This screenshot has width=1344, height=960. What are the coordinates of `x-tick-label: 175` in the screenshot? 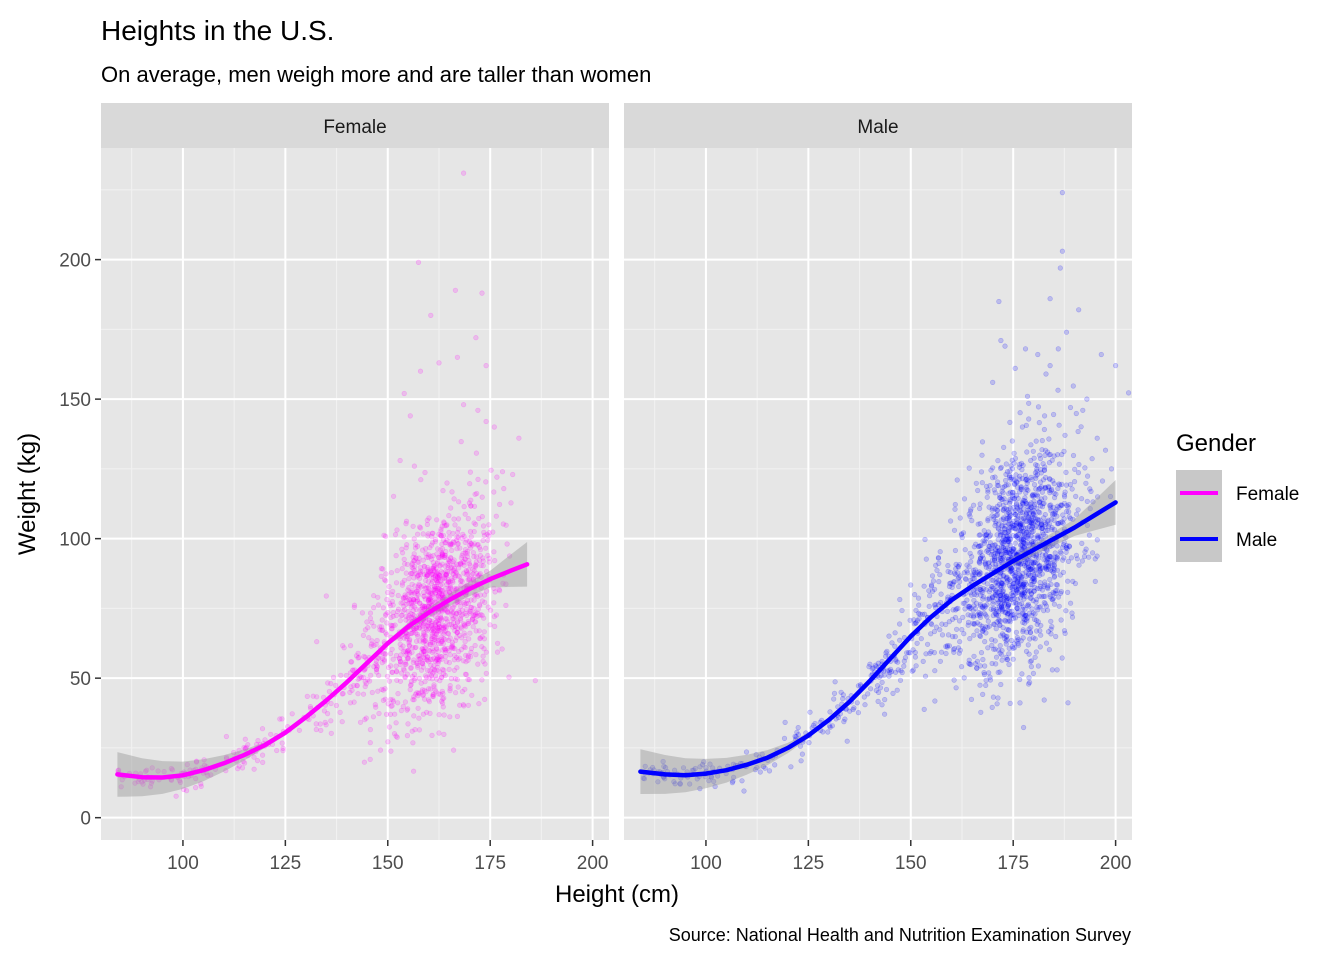 It's located at (490, 863).